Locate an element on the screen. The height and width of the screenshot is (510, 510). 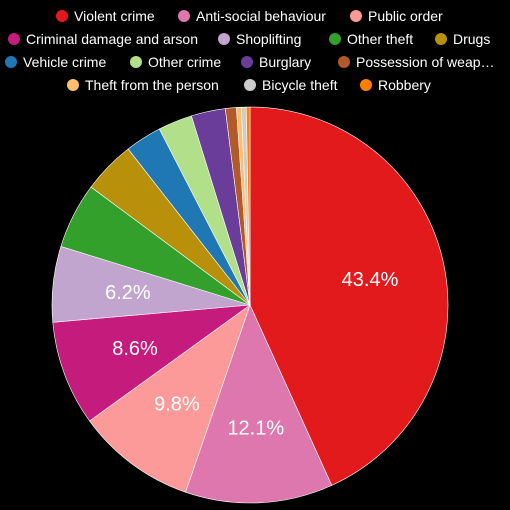
legend-item: Public order is located at coordinates (396, 16).